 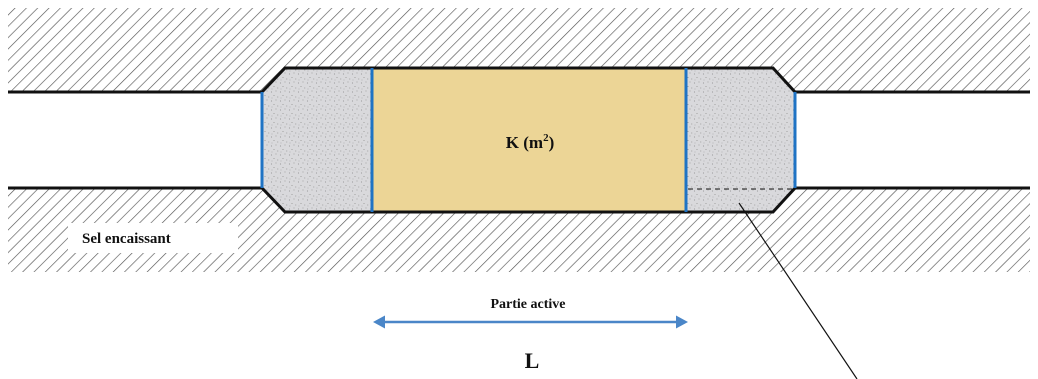 What do you see at coordinates (519, 200) in the screenshot?
I see `gallery-wall-lower` at bounding box center [519, 200].